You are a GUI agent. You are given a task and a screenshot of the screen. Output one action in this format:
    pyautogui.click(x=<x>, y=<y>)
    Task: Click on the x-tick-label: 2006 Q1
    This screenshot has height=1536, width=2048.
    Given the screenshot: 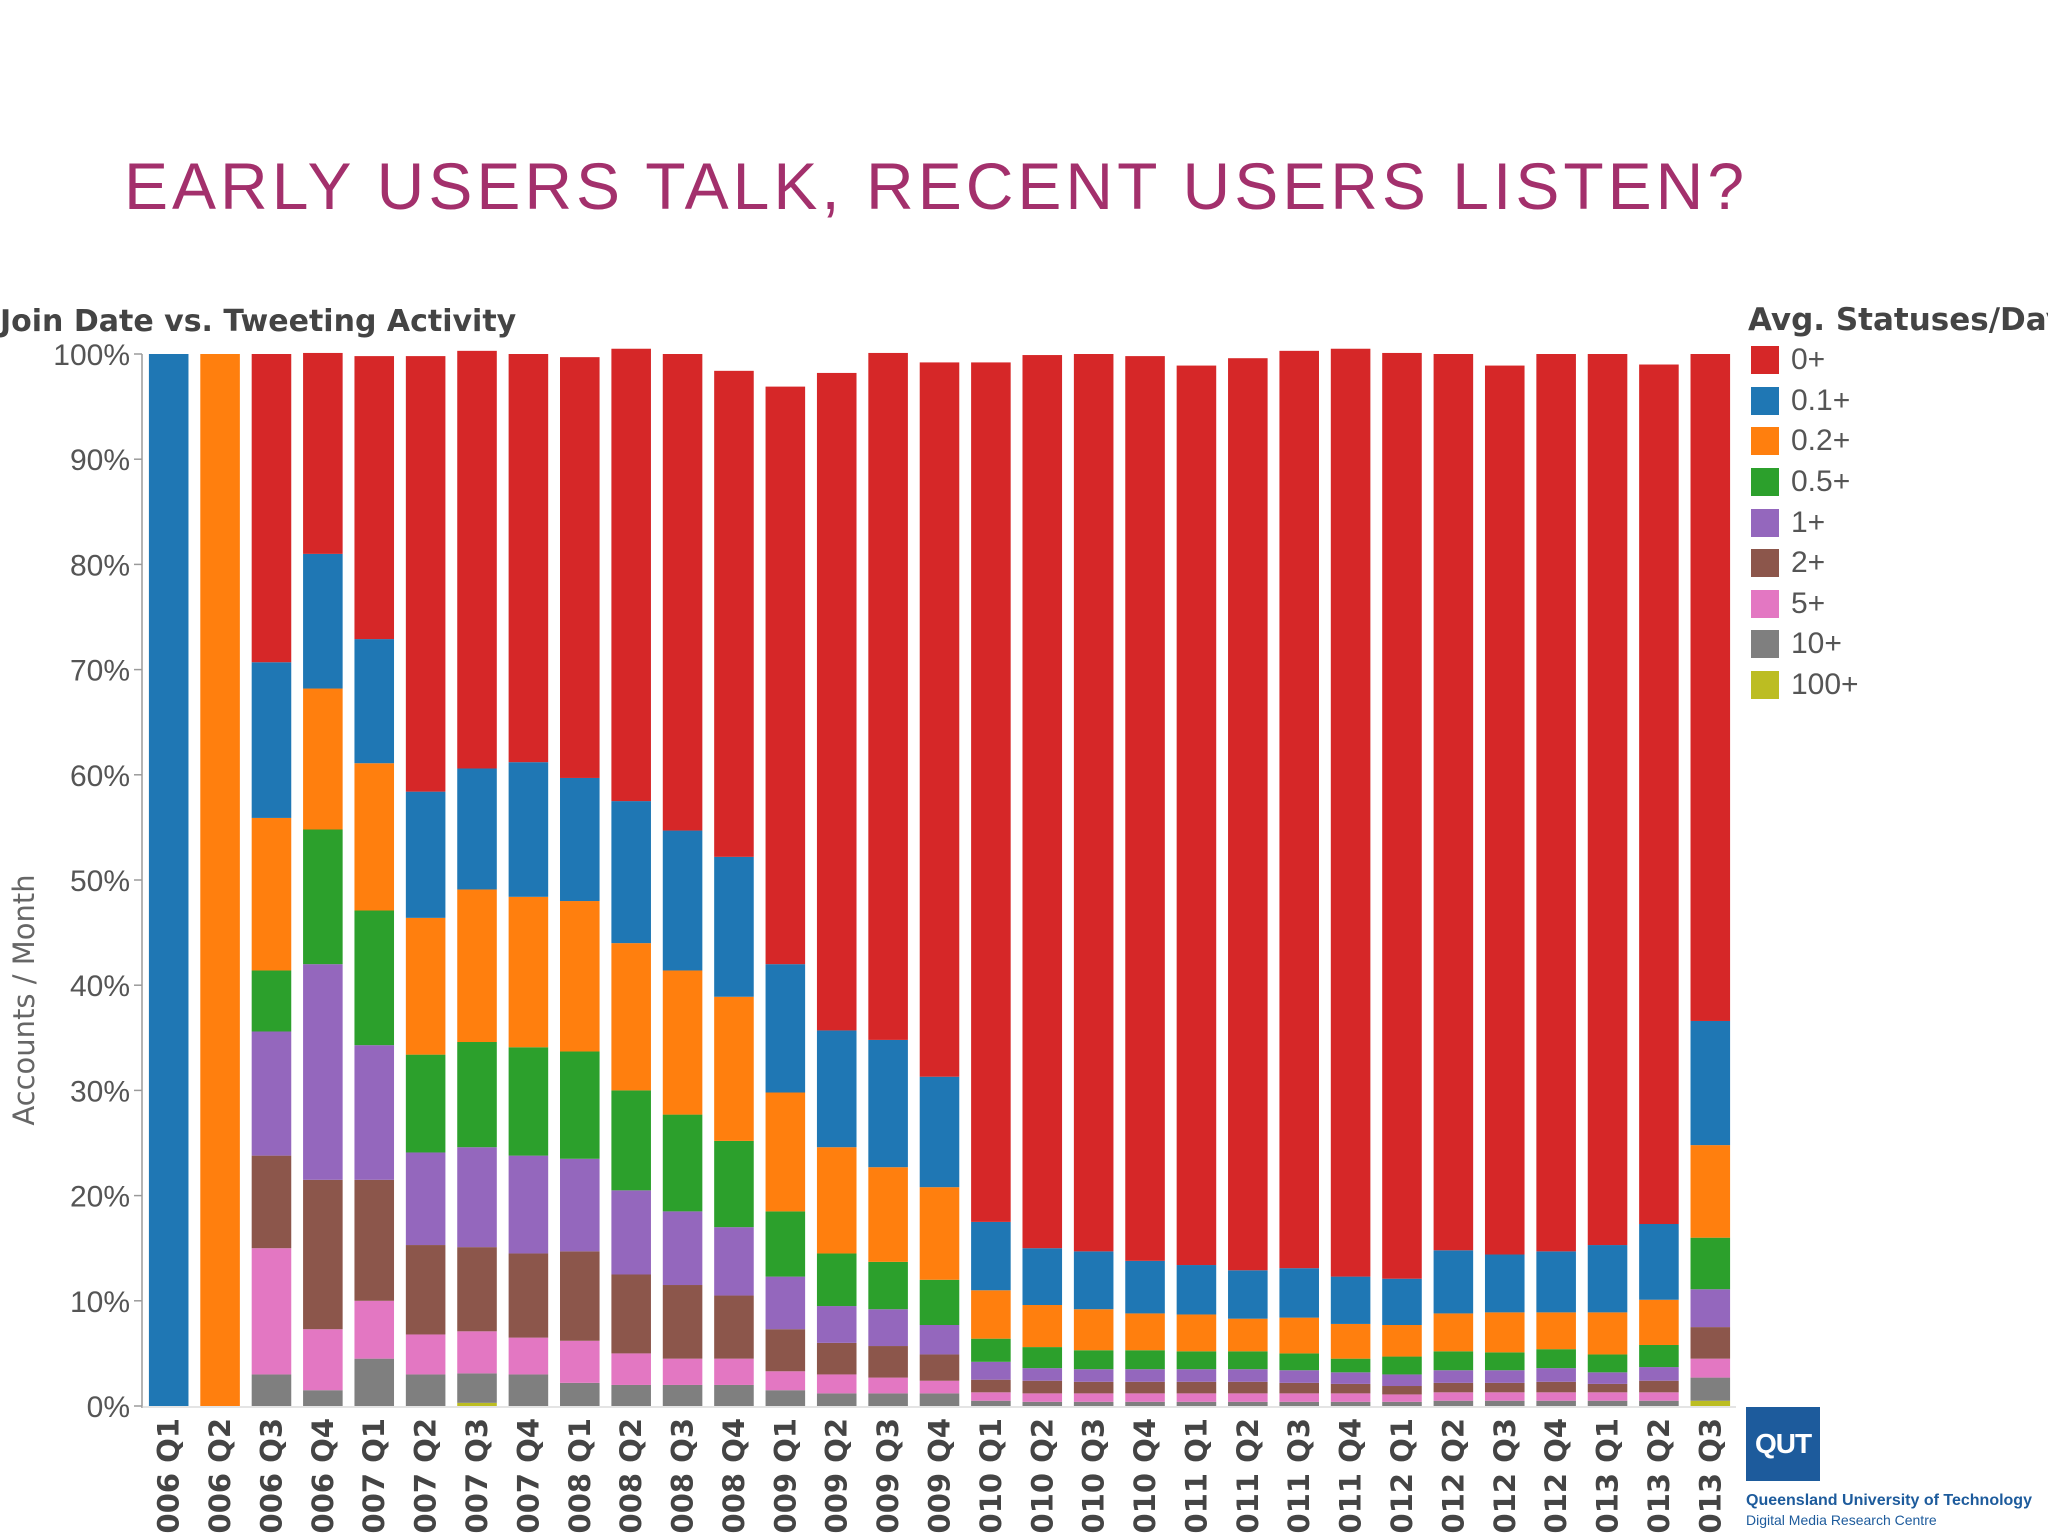 What is the action you would take?
    pyautogui.click(x=169, y=1477)
    